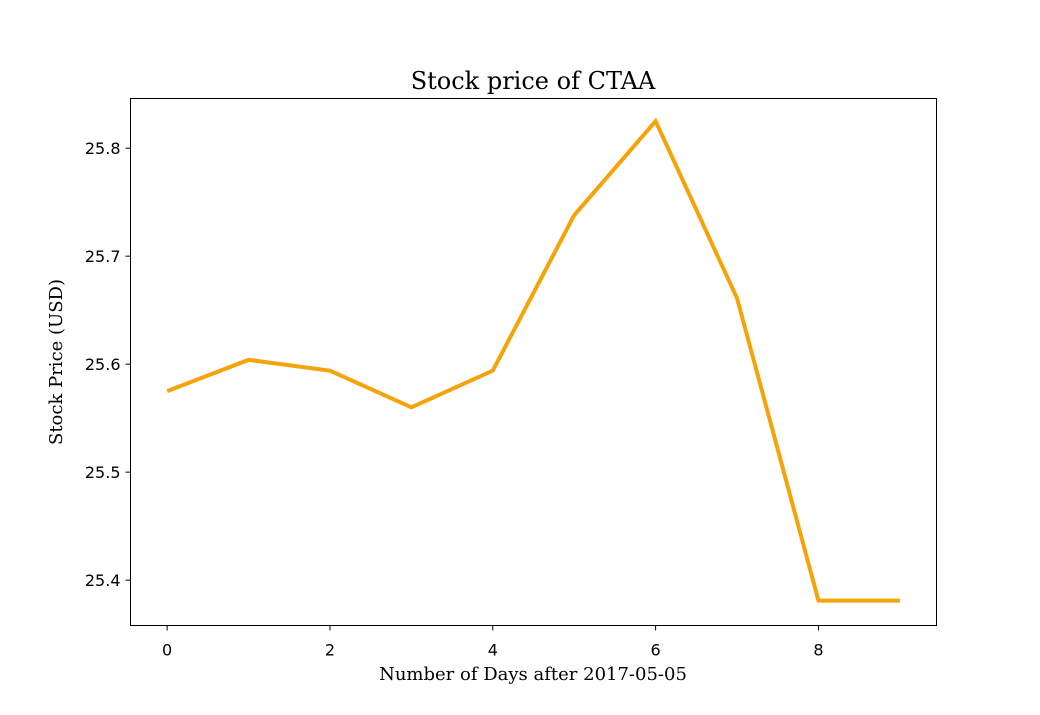 The width and height of the screenshot is (1040, 715). I want to click on y-tick-label: 25.5, so click(103, 472).